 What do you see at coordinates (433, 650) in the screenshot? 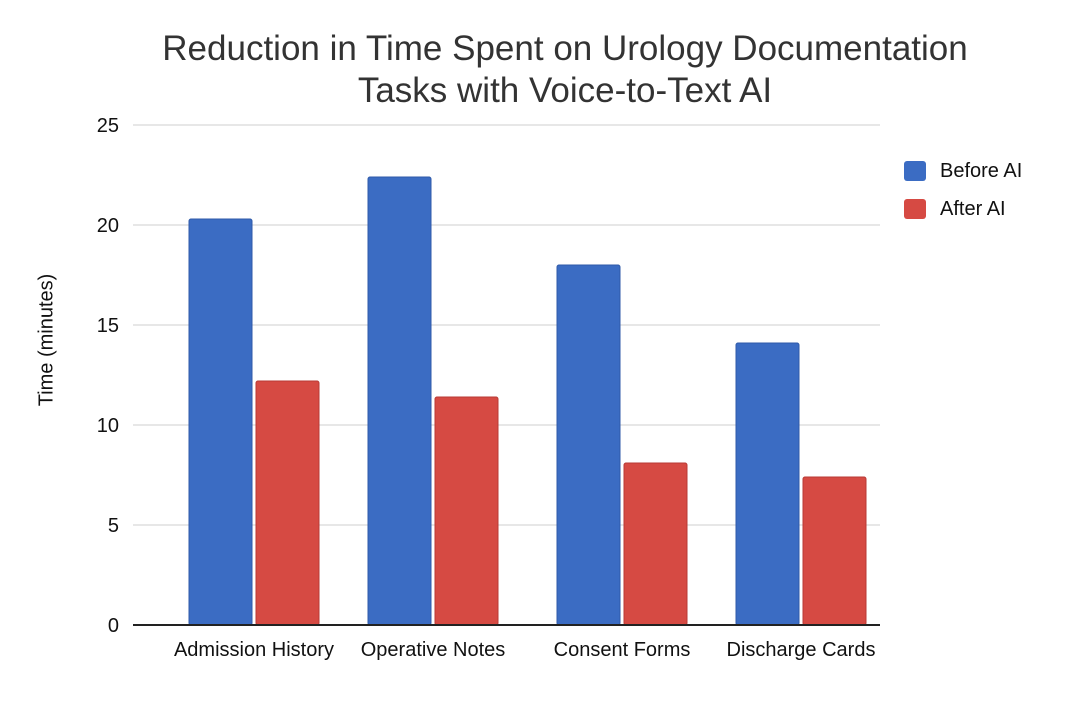
I see `x-tick-label-operative-notes: Operative Notes` at bounding box center [433, 650].